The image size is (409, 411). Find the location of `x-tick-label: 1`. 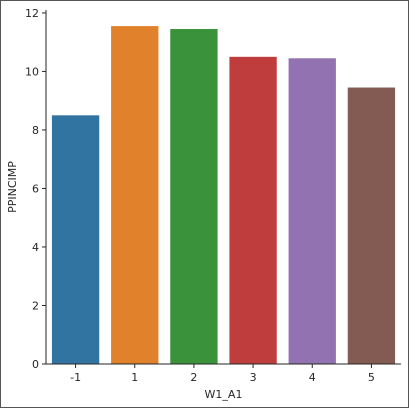

x-tick-label: 1 is located at coordinates (134, 377).